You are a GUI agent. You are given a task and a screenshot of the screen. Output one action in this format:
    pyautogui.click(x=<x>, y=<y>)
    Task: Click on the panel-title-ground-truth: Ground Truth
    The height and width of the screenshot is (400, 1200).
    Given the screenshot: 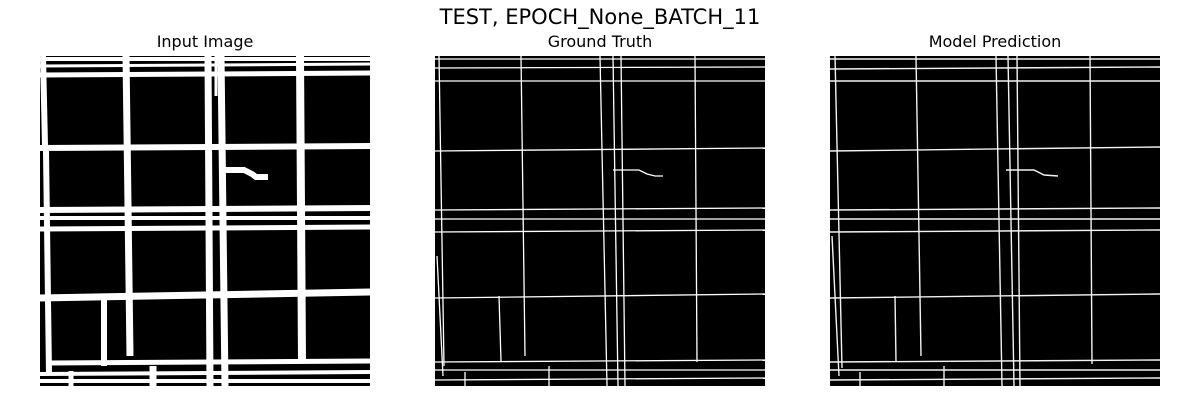 What is the action you would take?
    pyautogui.click(x=600, y=41)
    